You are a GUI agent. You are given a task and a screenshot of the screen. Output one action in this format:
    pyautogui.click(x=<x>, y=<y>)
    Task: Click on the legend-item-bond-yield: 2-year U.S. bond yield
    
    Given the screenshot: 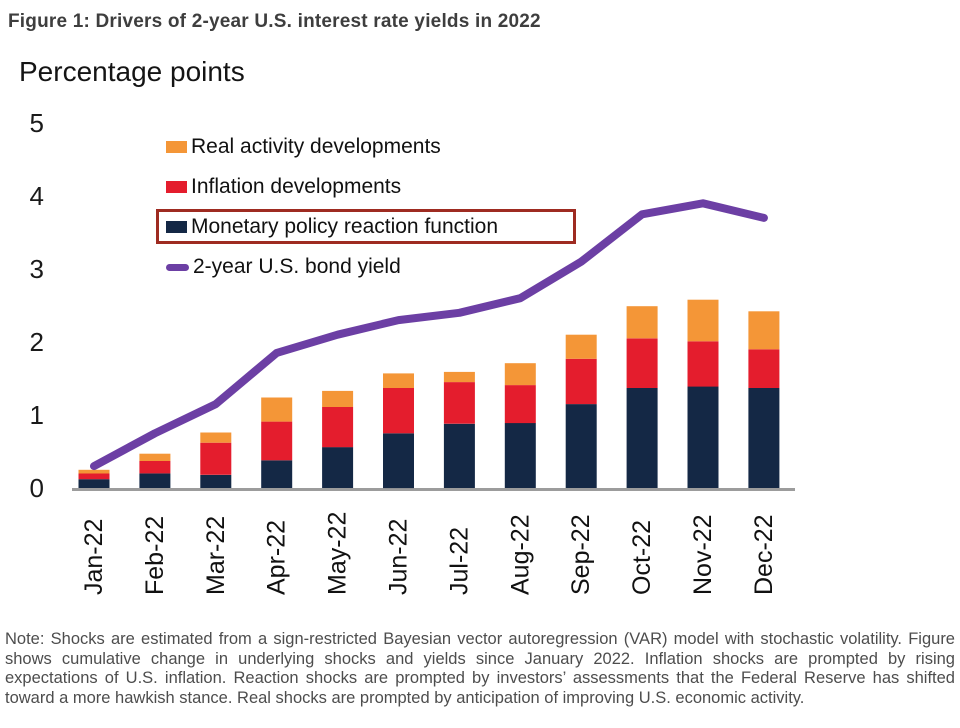 What is the action you would take?
    pyautogui.click(x=332, y=267)
    